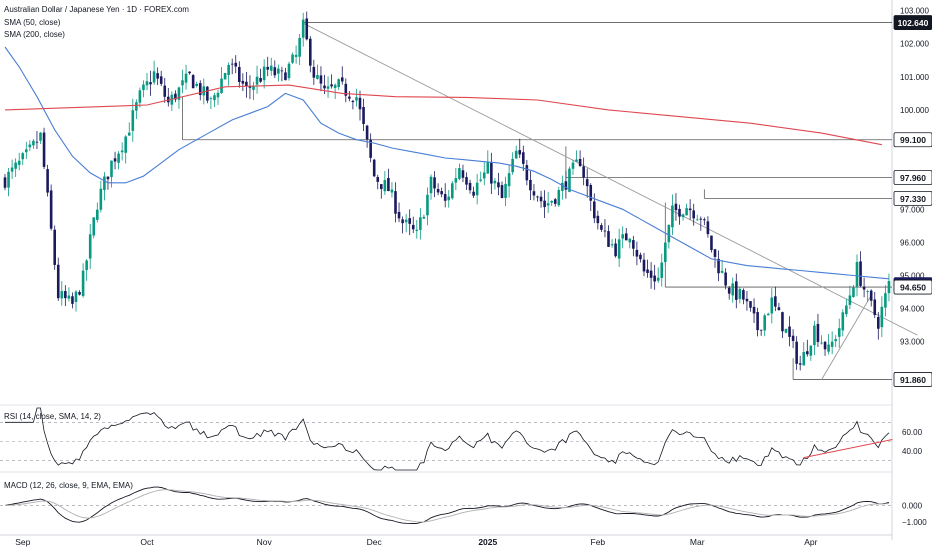  What do you see at coordinates (913, 199) in the screenshot?
I see `price-label-text: 97.330` at bounding box center [913, 199].